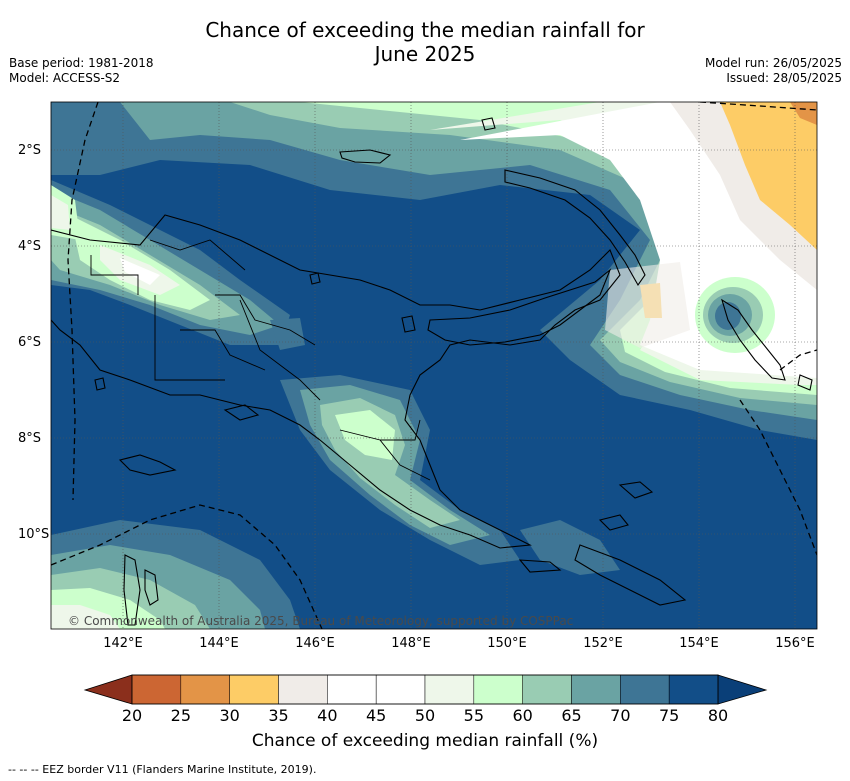  What do you see at coordinates (34, 534) in the screenshot?
I see `lat-label: 10°S` at bounding box center [34, 534].